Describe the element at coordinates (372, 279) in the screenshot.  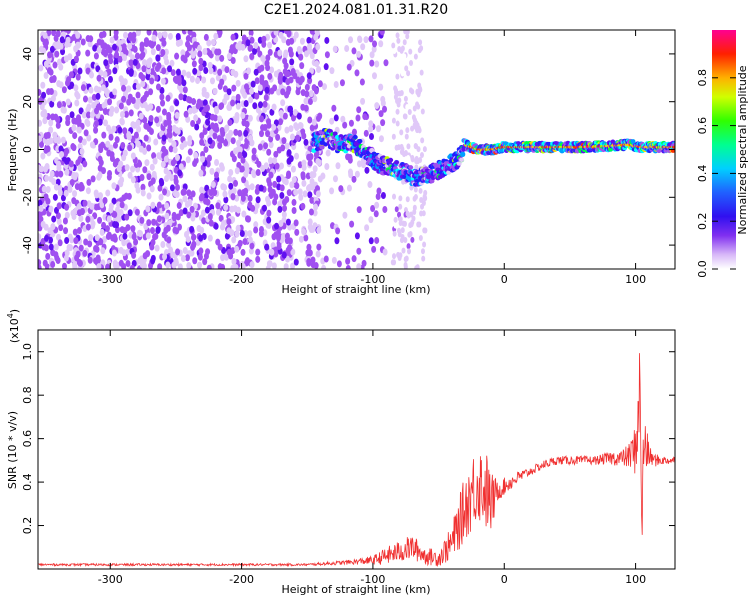
I see `spectrogram-x-tick-label: -100` at that location.